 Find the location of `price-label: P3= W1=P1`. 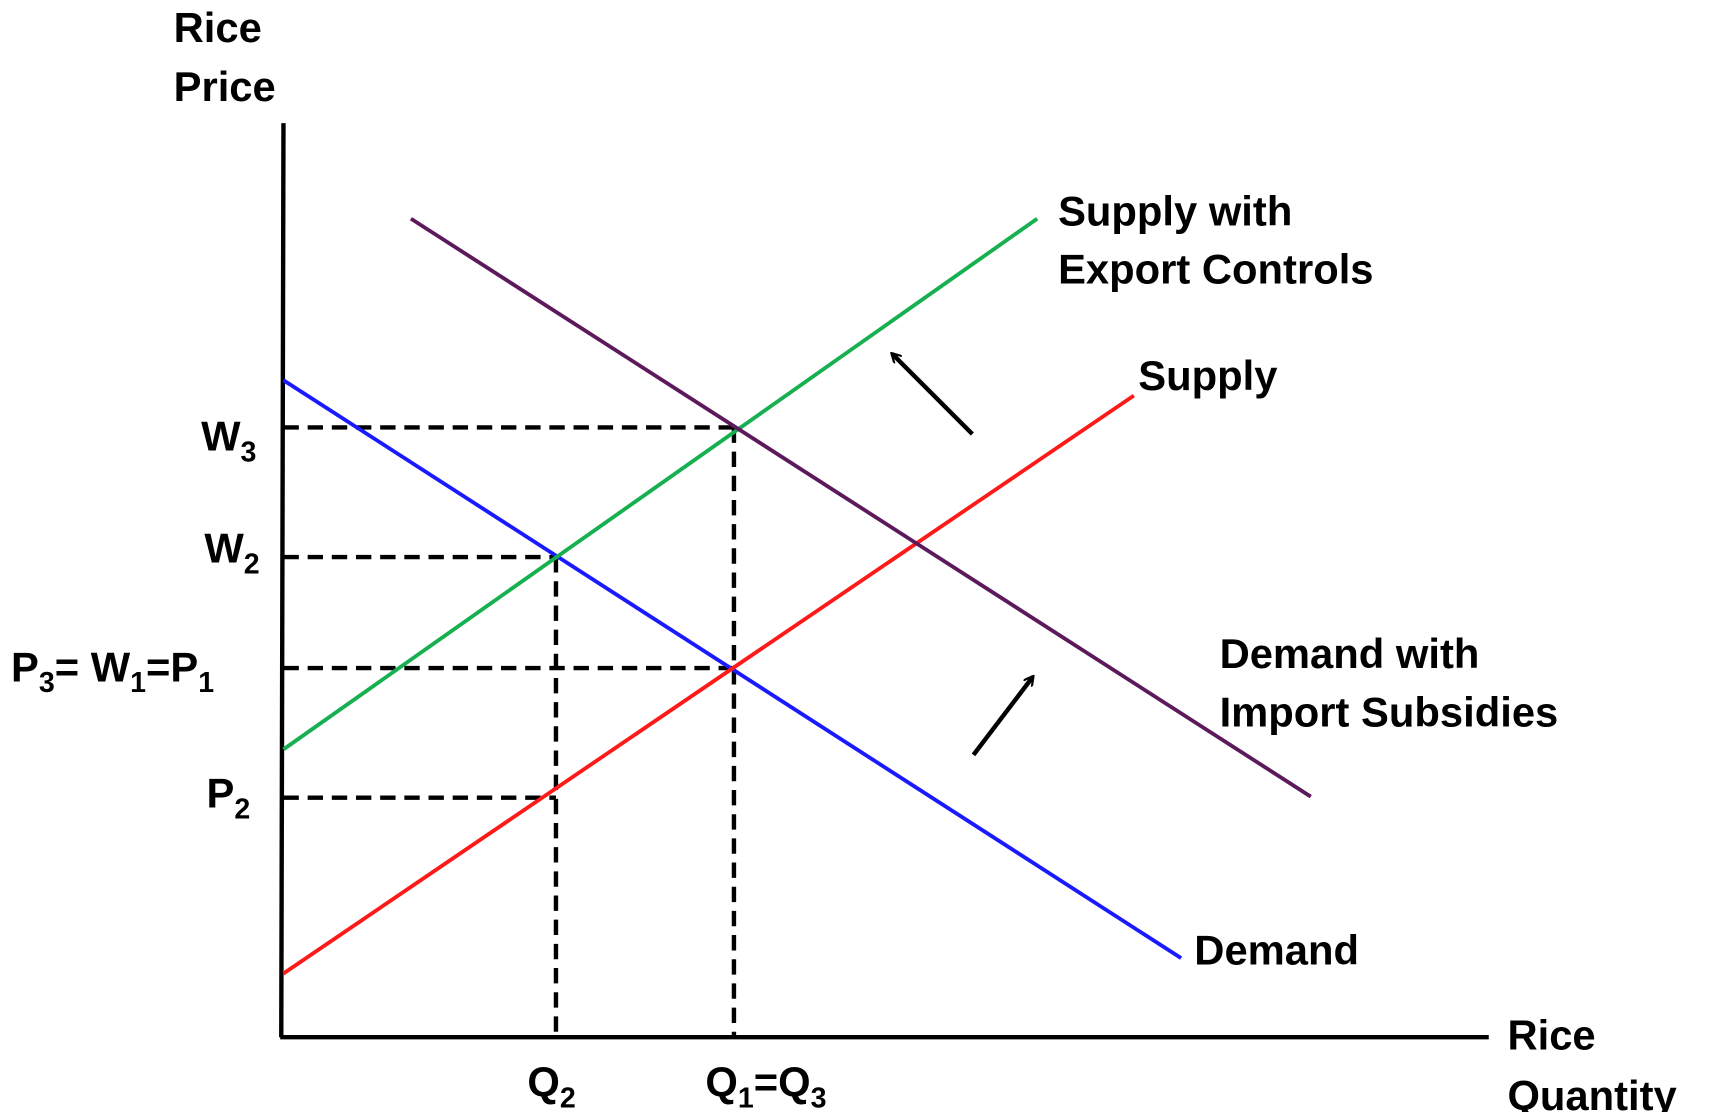

price-label: P3= W1=P1 is located at coordinates (112, 671).